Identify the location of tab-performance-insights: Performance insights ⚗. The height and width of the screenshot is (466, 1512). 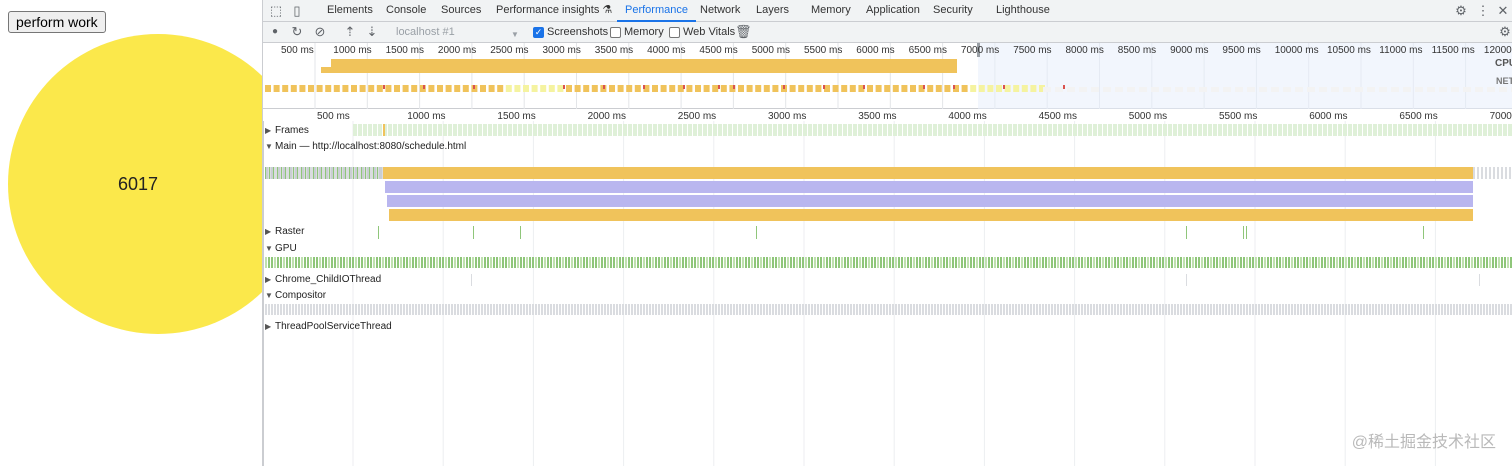
(554, 11).